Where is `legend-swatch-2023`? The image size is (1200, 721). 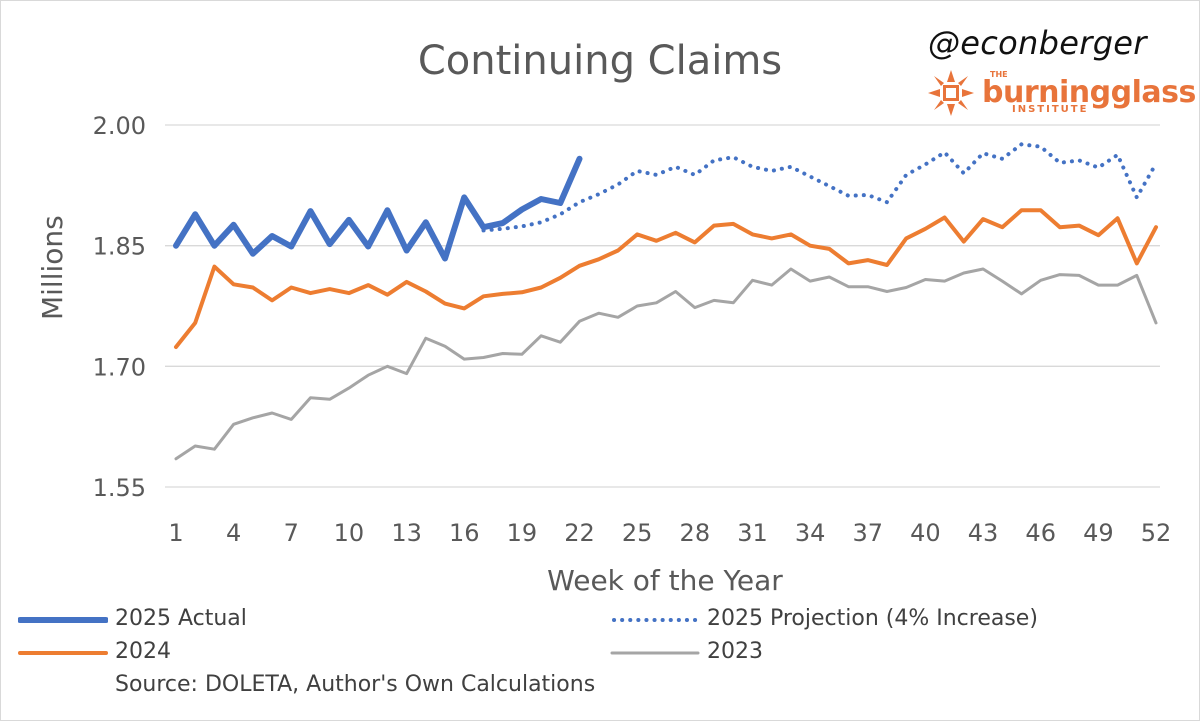 legend-swatch-2023 is located at coordinates (655, 653).